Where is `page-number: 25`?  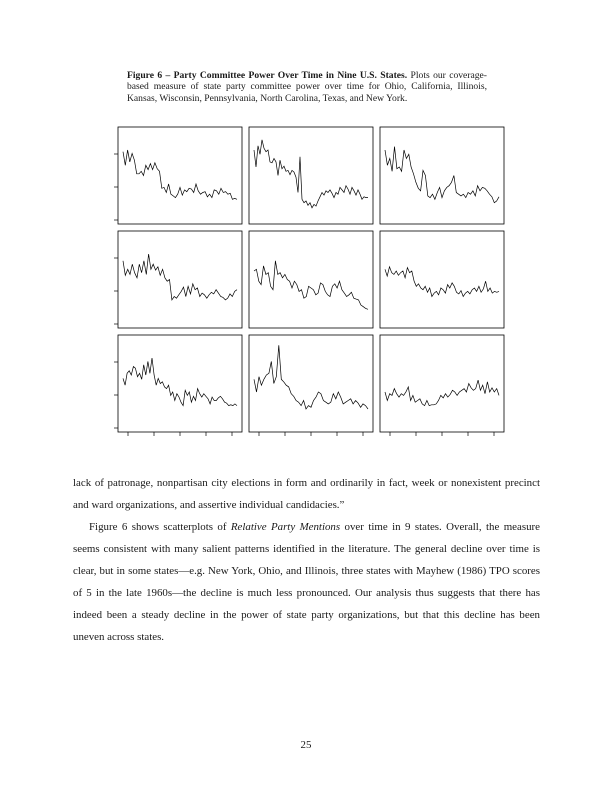
page-number: 25 is located at coordinates (306, 745).